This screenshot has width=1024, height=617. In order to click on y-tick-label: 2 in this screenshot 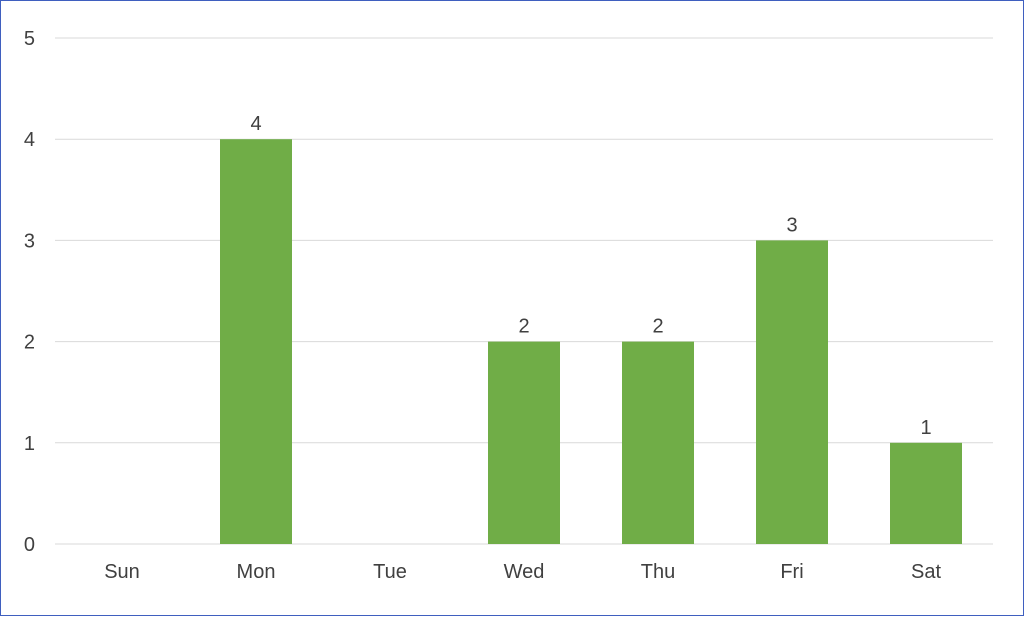, I will do `click(29, 343)`.